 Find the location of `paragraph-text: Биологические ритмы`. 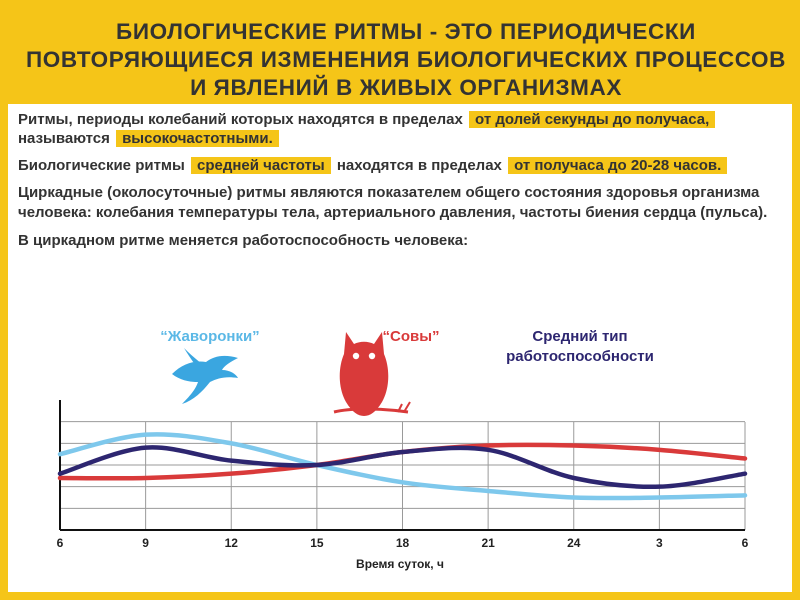

paragraph-text: Биологические ритмы is located at coordinates (101, 165).